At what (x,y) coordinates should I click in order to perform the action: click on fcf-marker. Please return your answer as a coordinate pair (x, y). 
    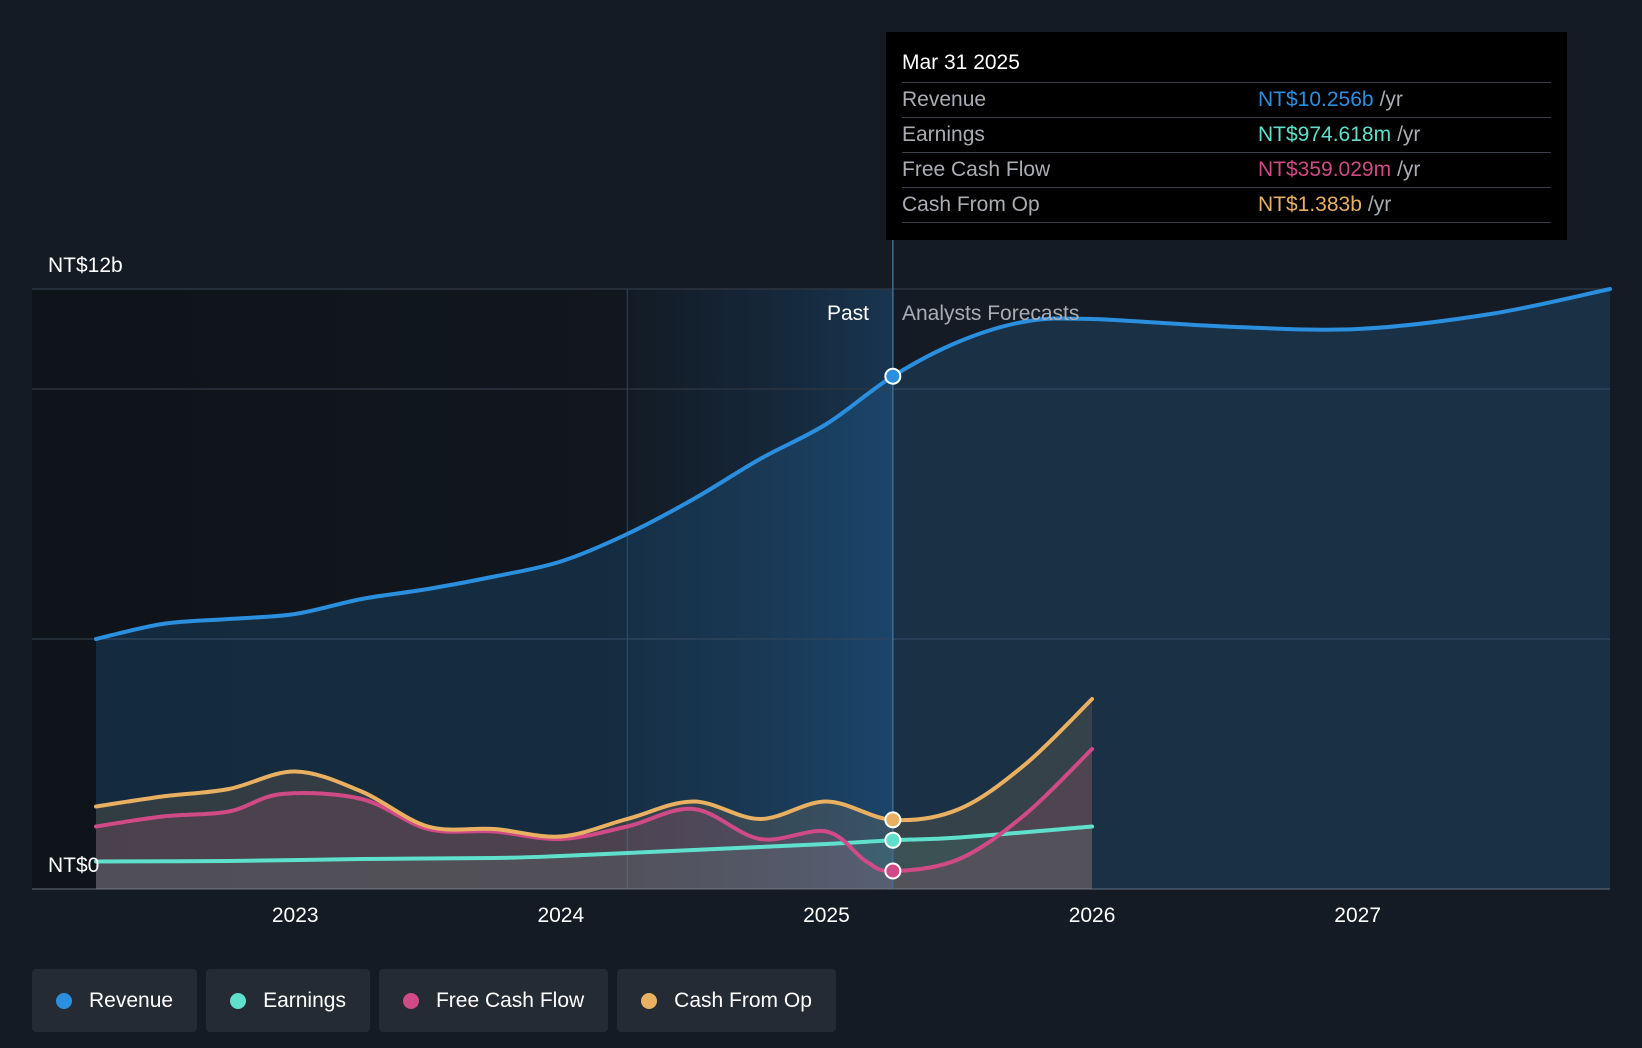
    Looking at the image, I should click on (893, 871).